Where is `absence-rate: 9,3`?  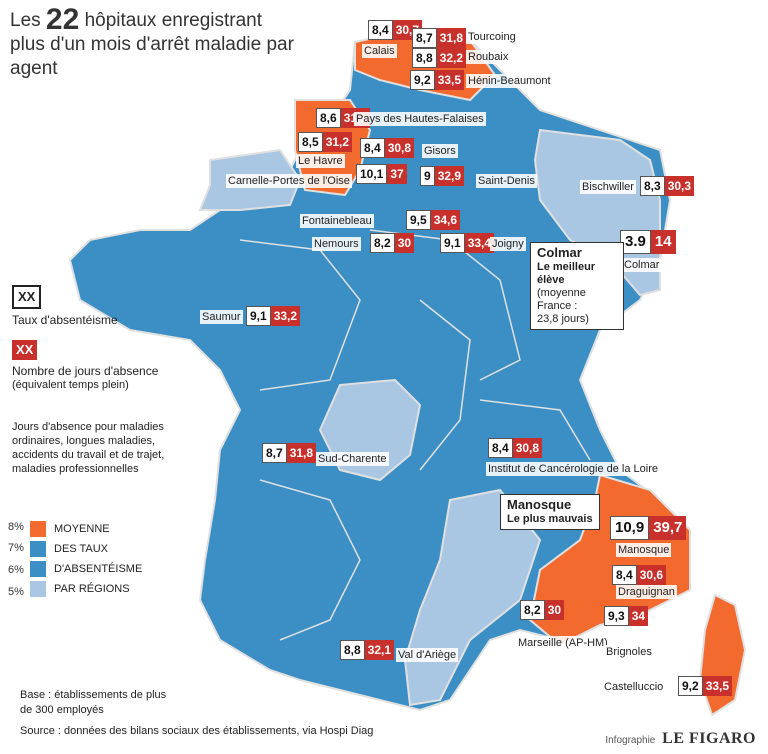 absence-rate: 9,3 is located at coordinates (616, 616).